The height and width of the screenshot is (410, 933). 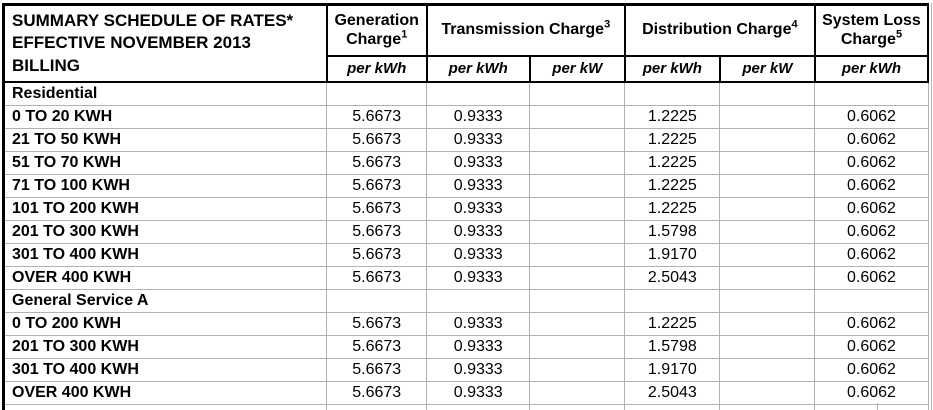 I want to click on footnote-ref-3: 3, so click(x=607, y=24).